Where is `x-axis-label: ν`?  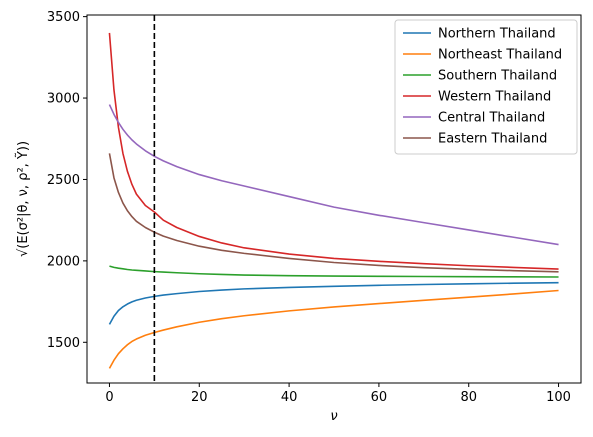
x-axis-label: ν is located at coordinates (333, 416).